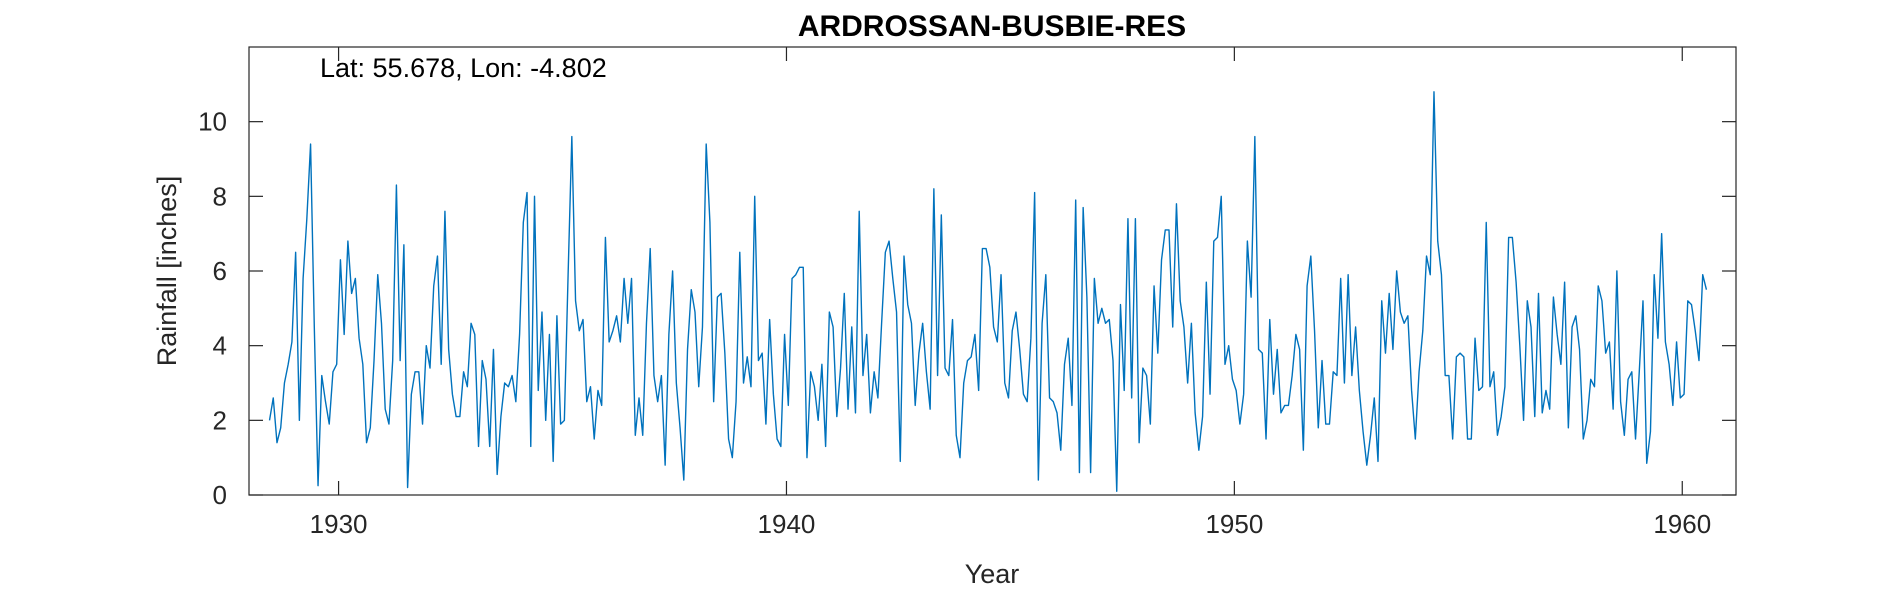  Describe the element at coordinates (220, 495) in the screenshot. I see `y-tick-label: 0` at that location.